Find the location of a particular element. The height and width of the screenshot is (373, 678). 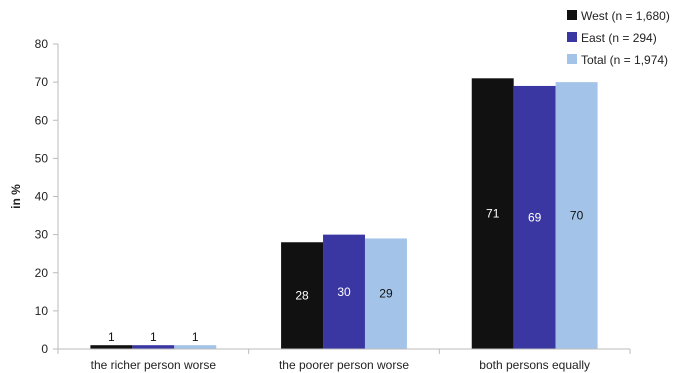

y-tick-label: 0 is located at coordinates (44, 349).